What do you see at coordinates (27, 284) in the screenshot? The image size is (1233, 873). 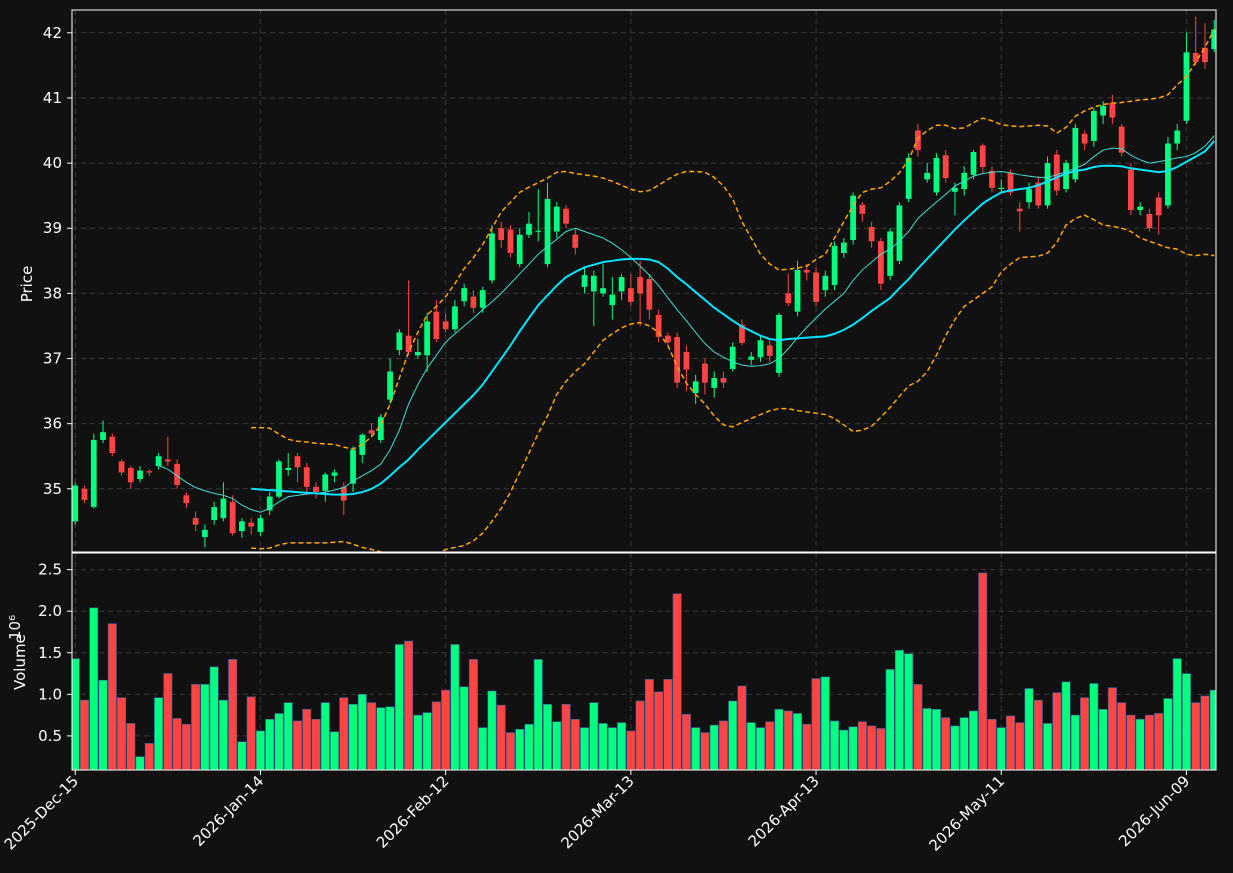 I see `price-axis-label: Price` at bounding box center [27, 284].